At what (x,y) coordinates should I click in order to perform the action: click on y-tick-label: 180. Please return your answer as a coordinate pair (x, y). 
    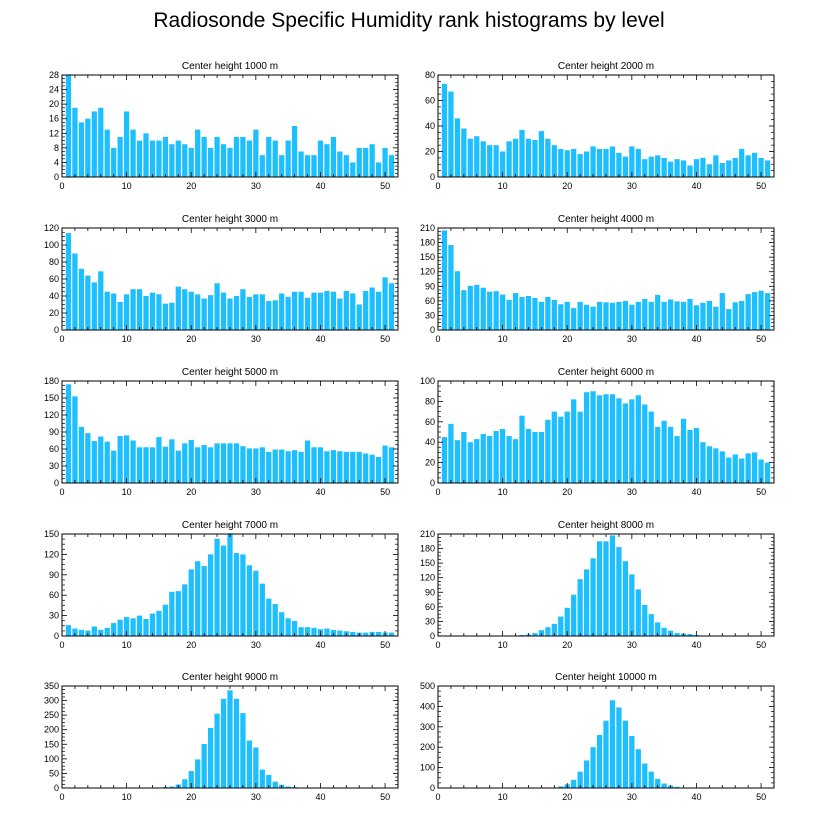
    Looking at the image, I should click on (51, 381).